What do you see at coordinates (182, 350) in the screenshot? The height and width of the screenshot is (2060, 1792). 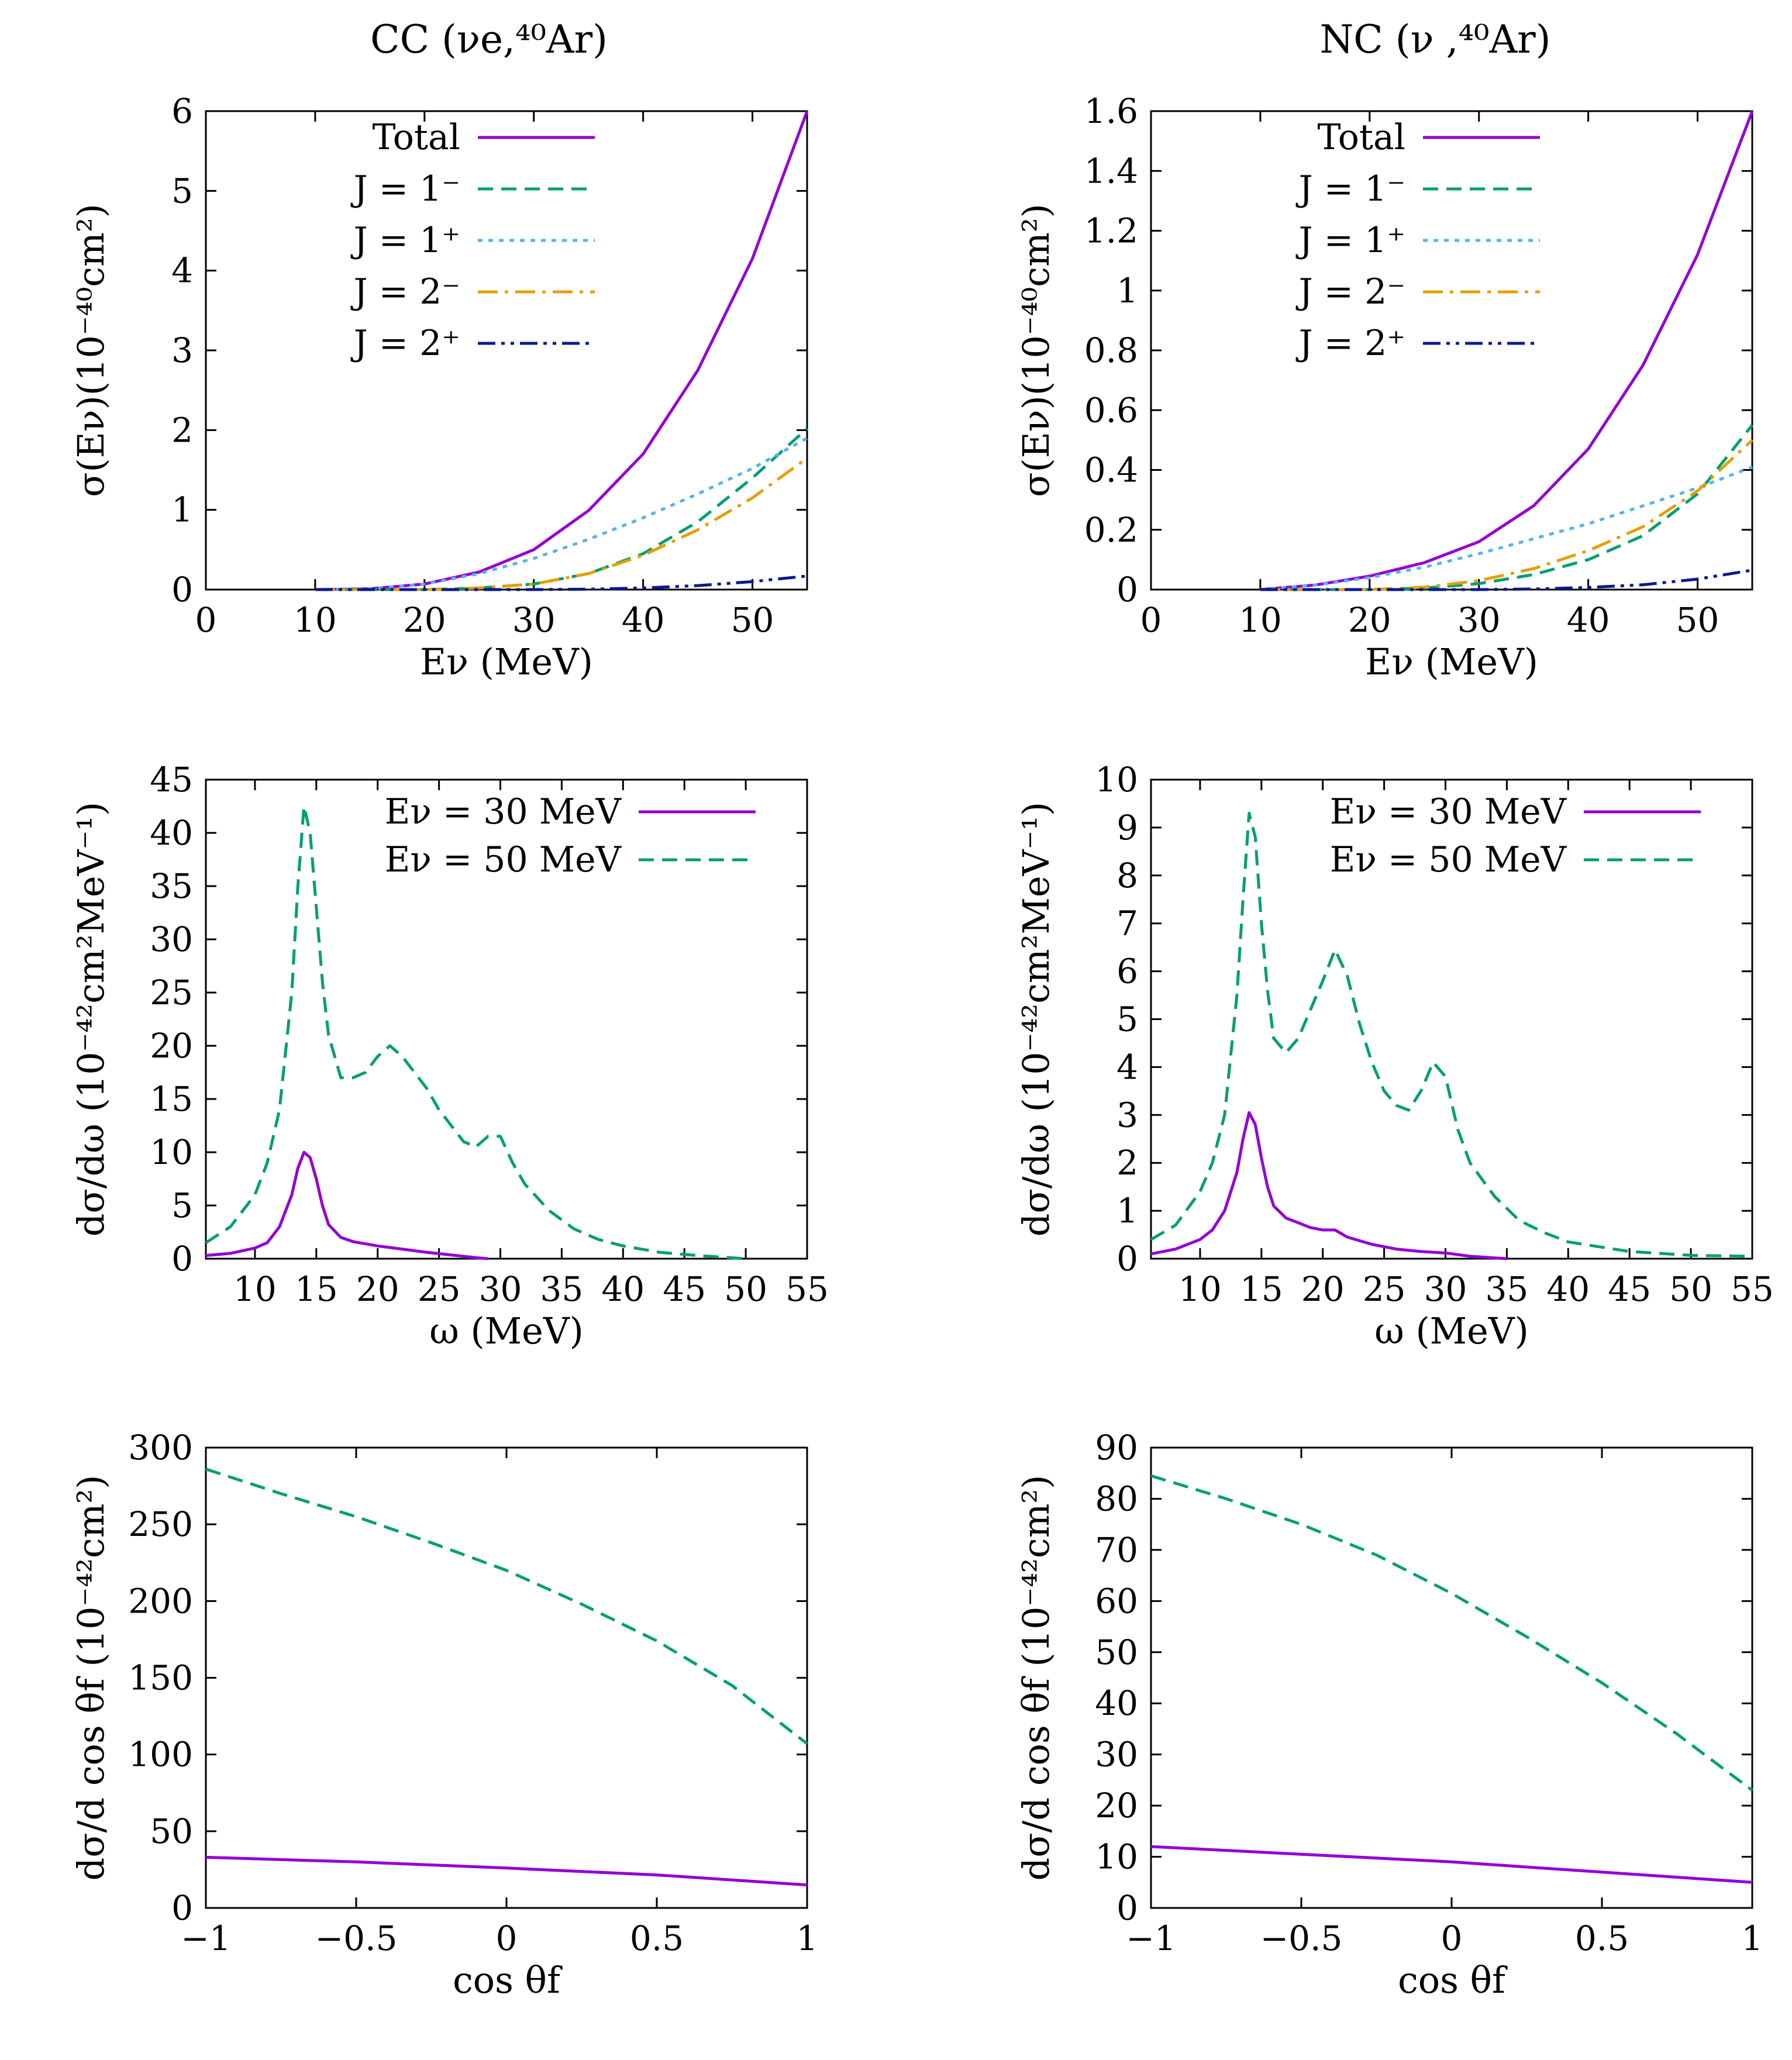 I see `y-tick-label: 3` at bounding box center [182, 350].